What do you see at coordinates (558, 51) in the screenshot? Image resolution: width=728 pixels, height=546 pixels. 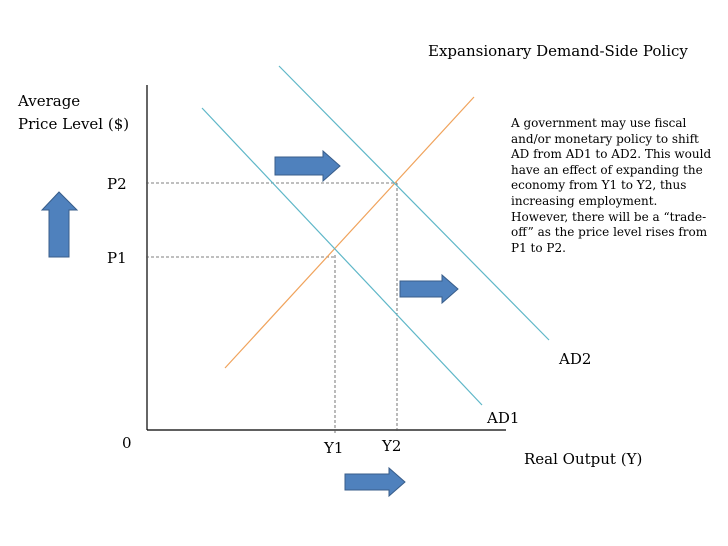 I see `diagram-title: Expansionary Demand-Side Policy` at bounding box center [558, 51].